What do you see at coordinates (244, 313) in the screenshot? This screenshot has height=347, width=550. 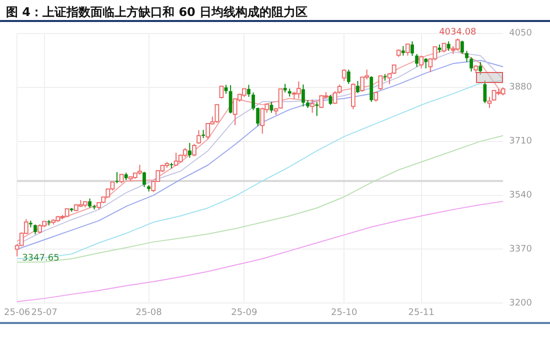 I see `x-tick-label: 25-09` at bounding box center [244, 313].